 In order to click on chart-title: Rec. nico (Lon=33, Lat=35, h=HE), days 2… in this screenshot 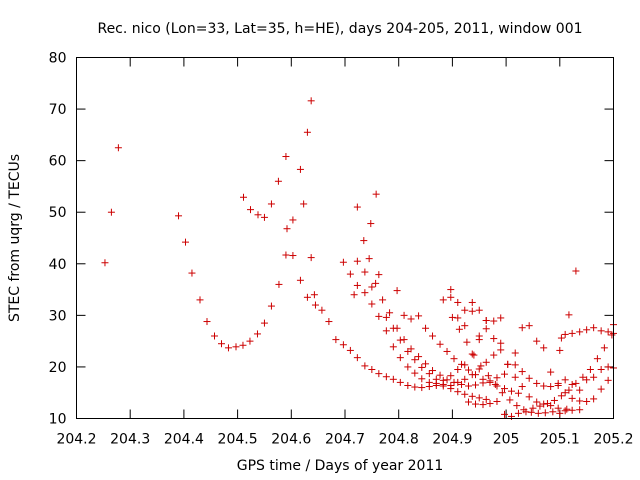, I will do `click(339, 29)`.